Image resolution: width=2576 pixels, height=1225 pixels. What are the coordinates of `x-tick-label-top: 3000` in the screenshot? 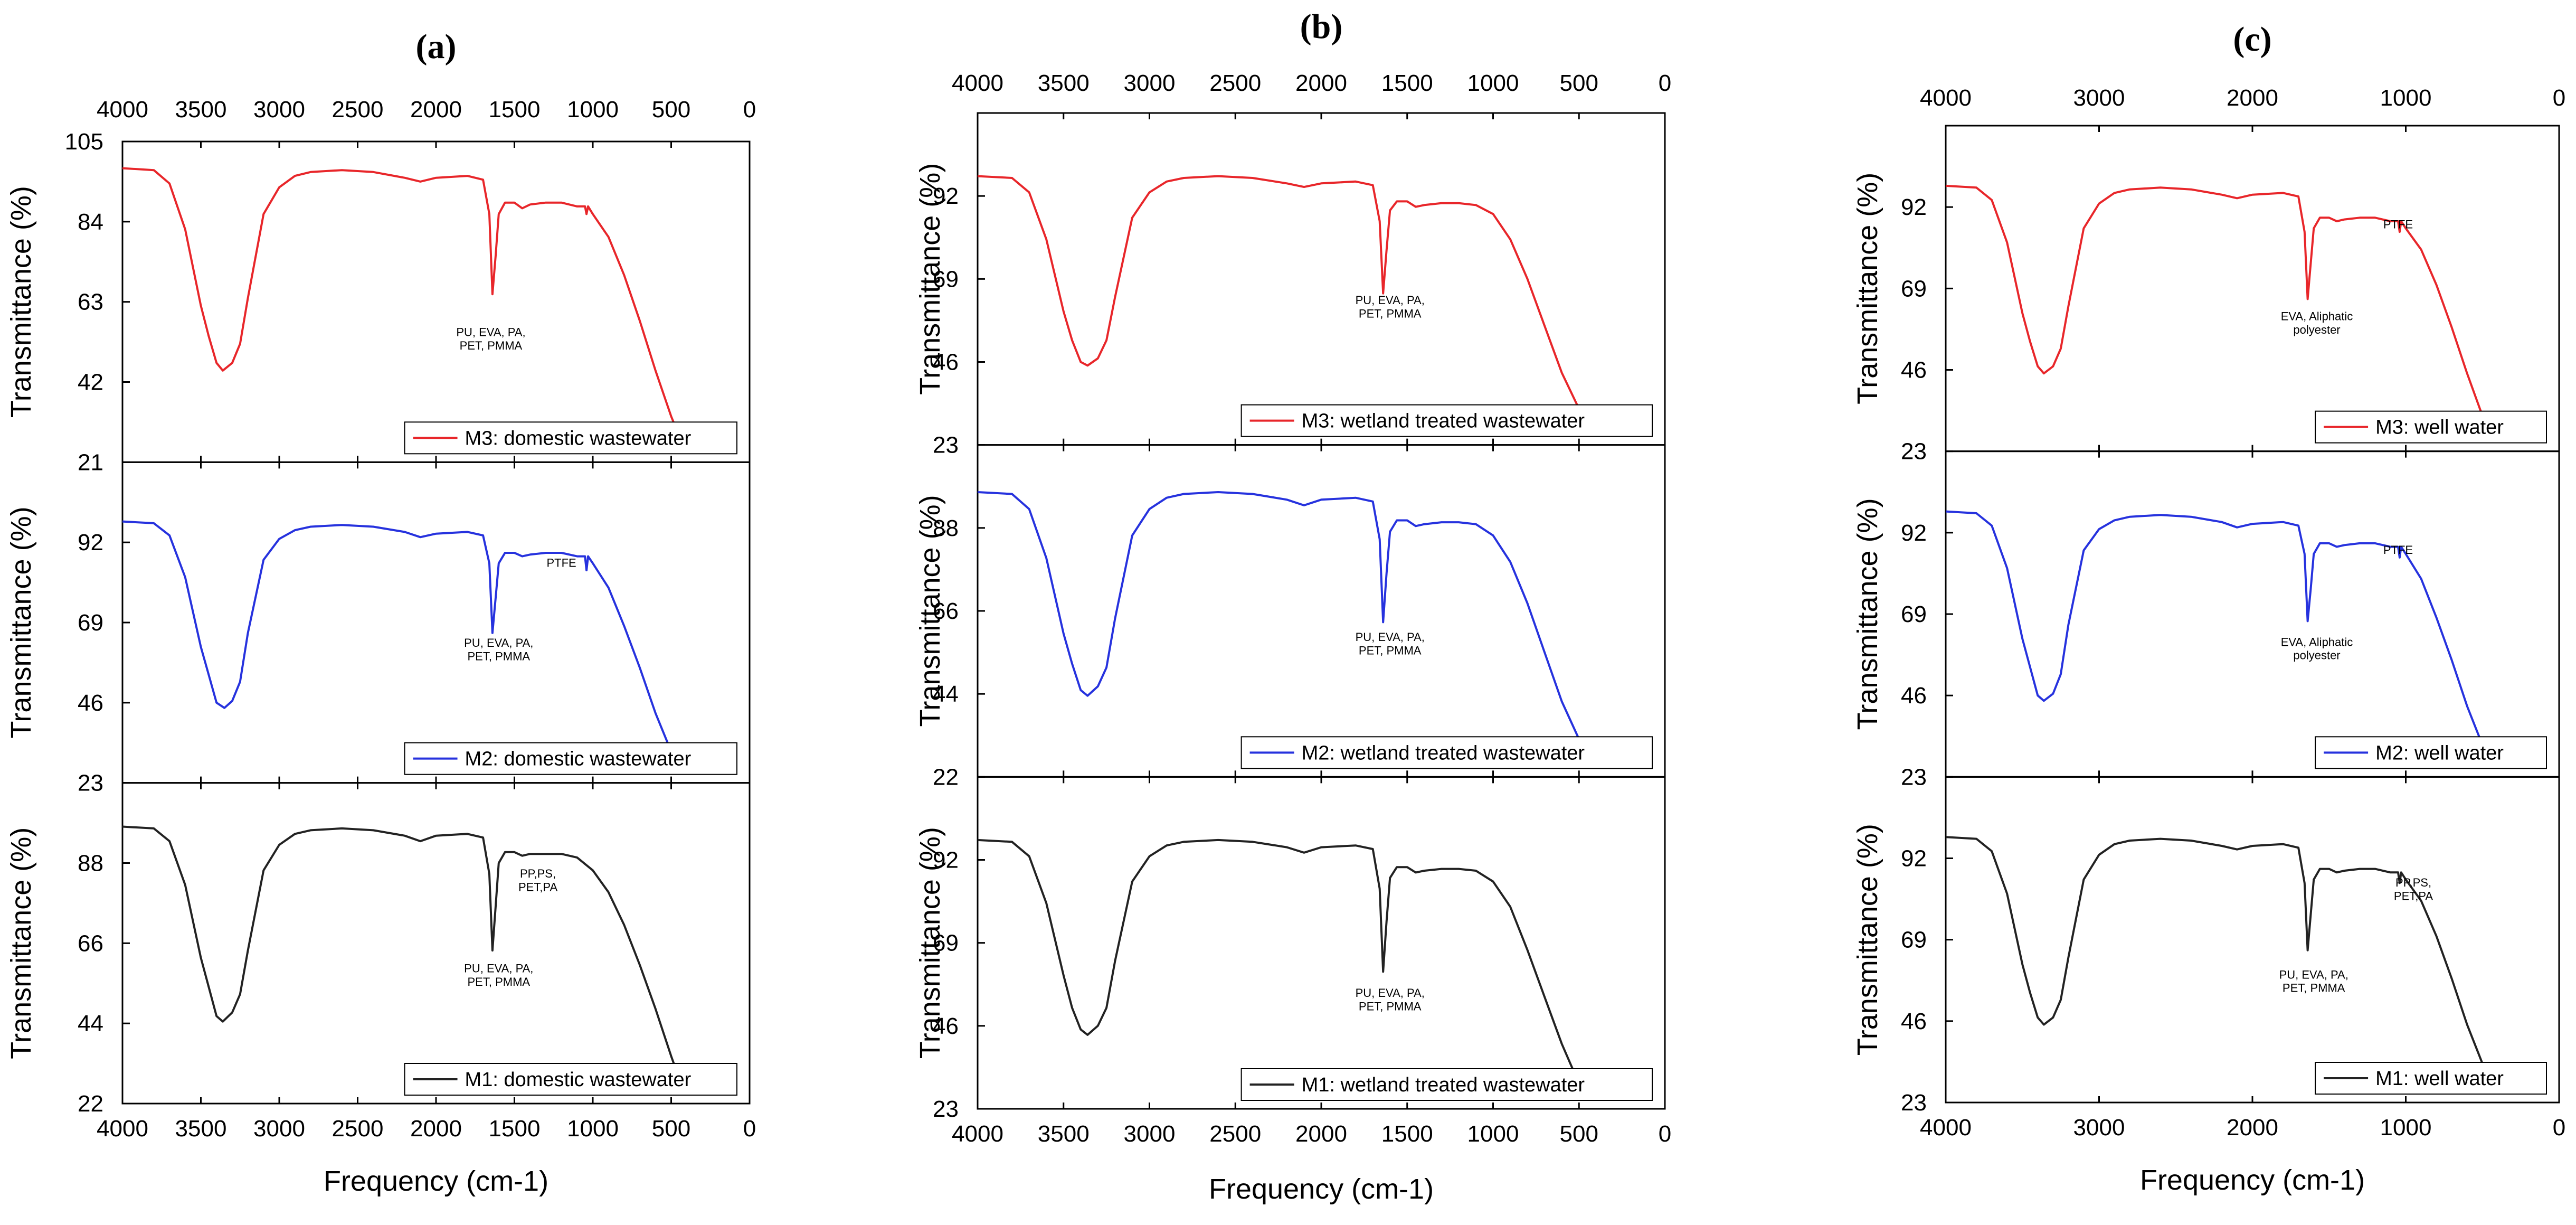 It's located at (2099, 98).